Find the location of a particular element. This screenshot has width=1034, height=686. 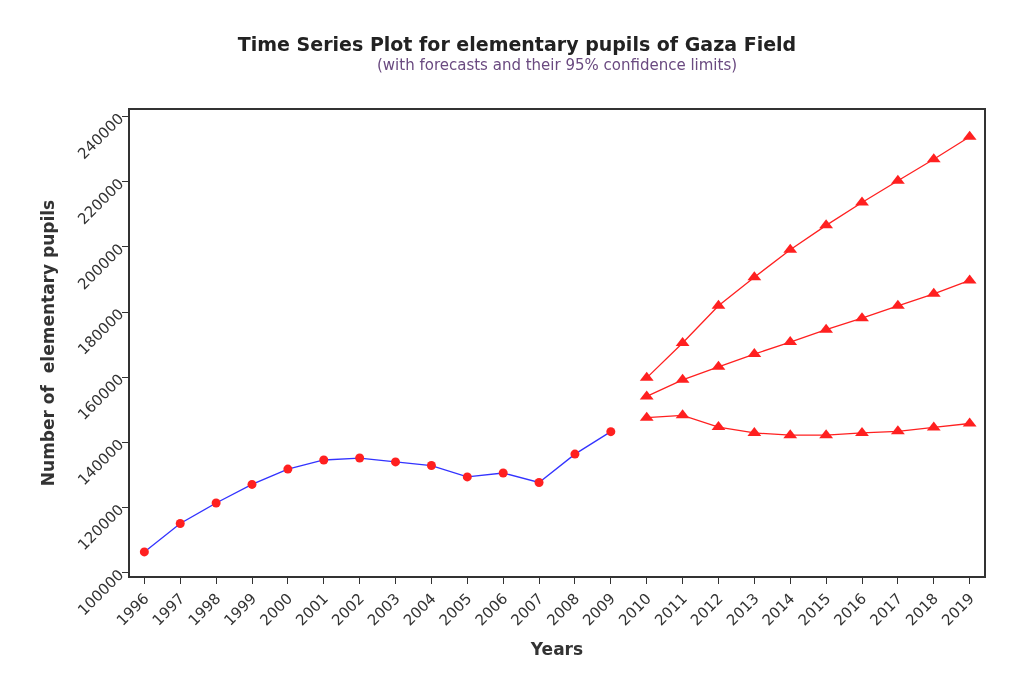

y-axis-title: Number of elementary pupils is located at coordinates (48, 343).